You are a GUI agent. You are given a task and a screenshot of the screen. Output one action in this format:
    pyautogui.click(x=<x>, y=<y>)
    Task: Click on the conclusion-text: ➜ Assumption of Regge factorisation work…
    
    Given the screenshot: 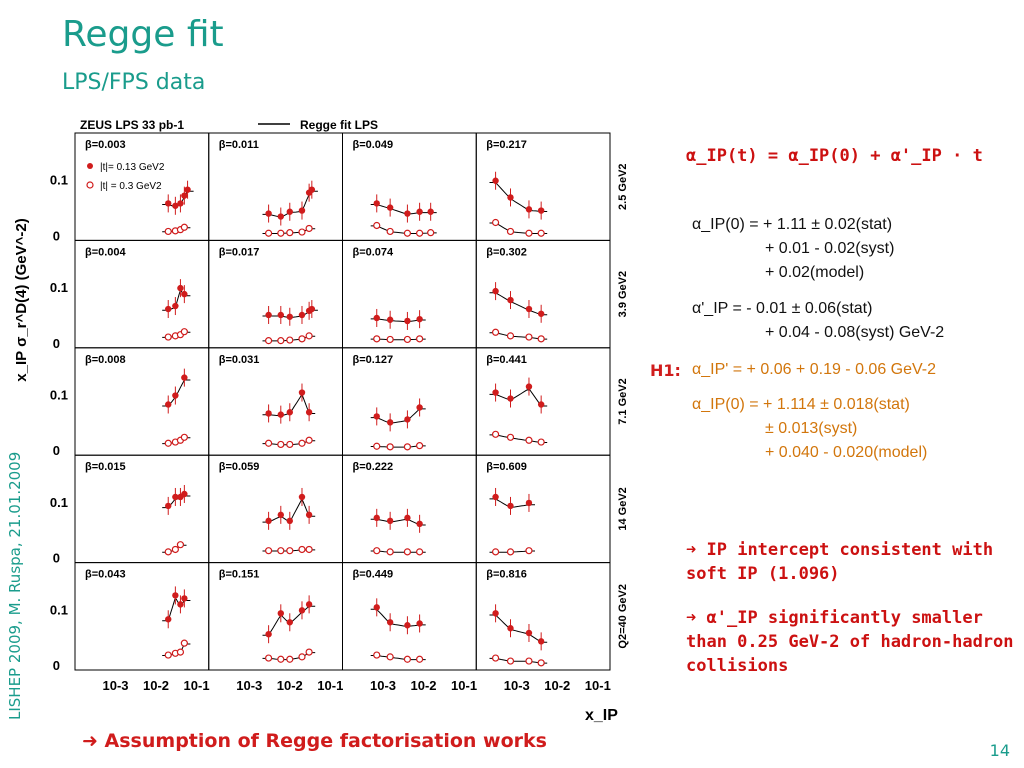 What is the action you would take?
    pyautogui.click(x=314, y=741)
    